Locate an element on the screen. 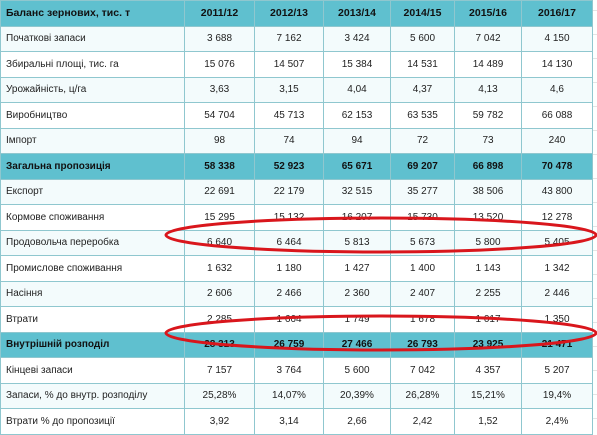 This screenshot has height=435, width=597. table-cell: 15 132 is located at coordinates (289, 217).